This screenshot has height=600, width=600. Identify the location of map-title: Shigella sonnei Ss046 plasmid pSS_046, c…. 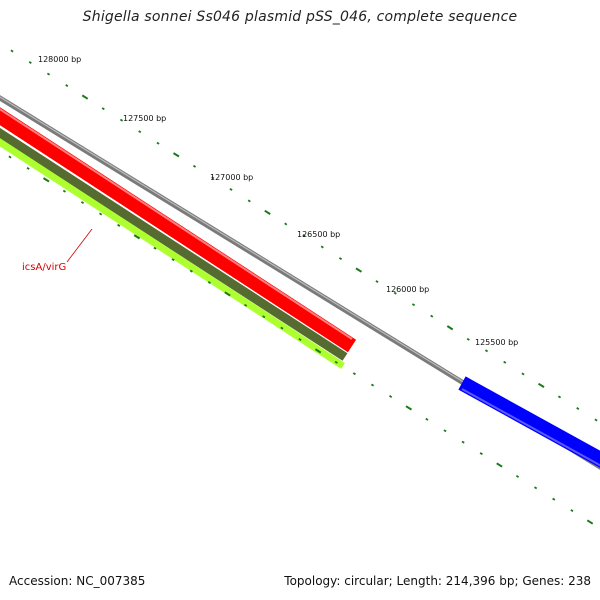
(300, 17).